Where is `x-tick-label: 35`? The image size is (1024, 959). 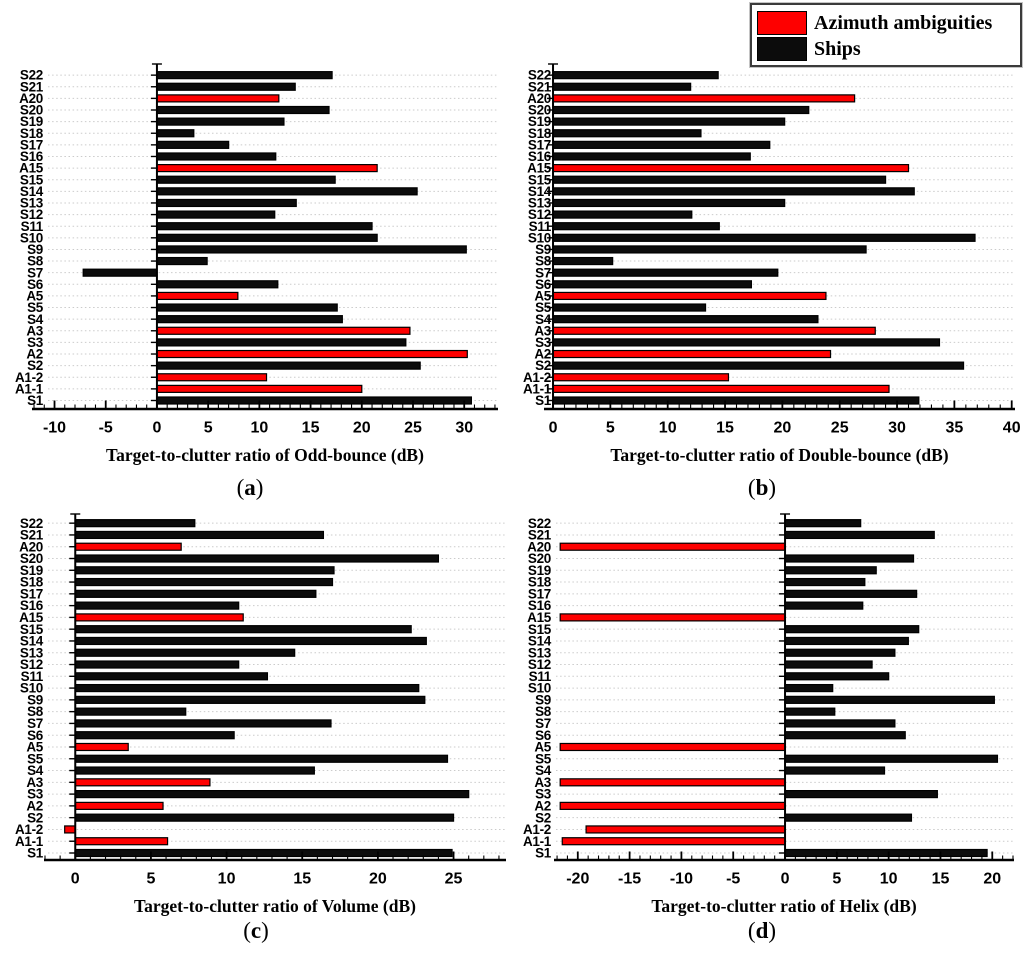
x-tick-label: 35 is located at coordinates (954, 428).